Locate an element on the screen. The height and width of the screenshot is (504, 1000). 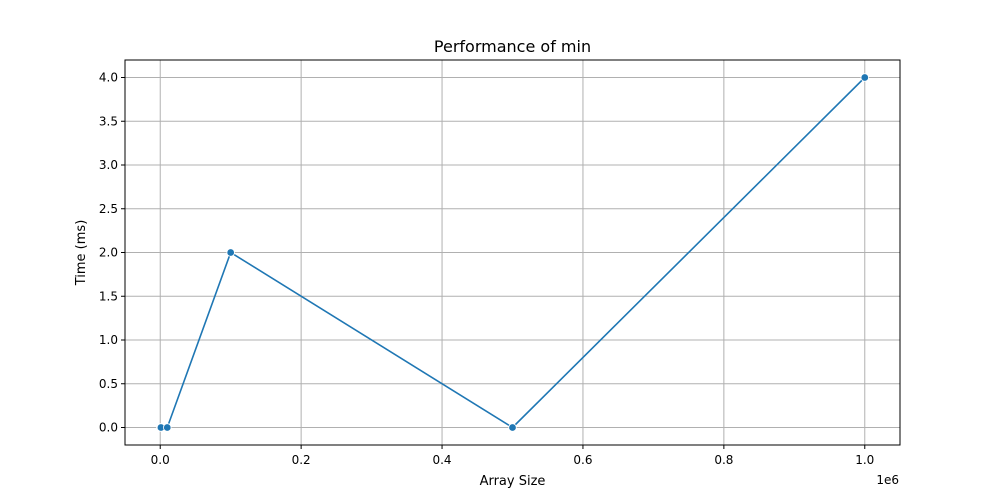
x-axis-ticks: 0.0 0.2 0.4 0.6 0.8 1.0 is located at coordinates (512, 456).